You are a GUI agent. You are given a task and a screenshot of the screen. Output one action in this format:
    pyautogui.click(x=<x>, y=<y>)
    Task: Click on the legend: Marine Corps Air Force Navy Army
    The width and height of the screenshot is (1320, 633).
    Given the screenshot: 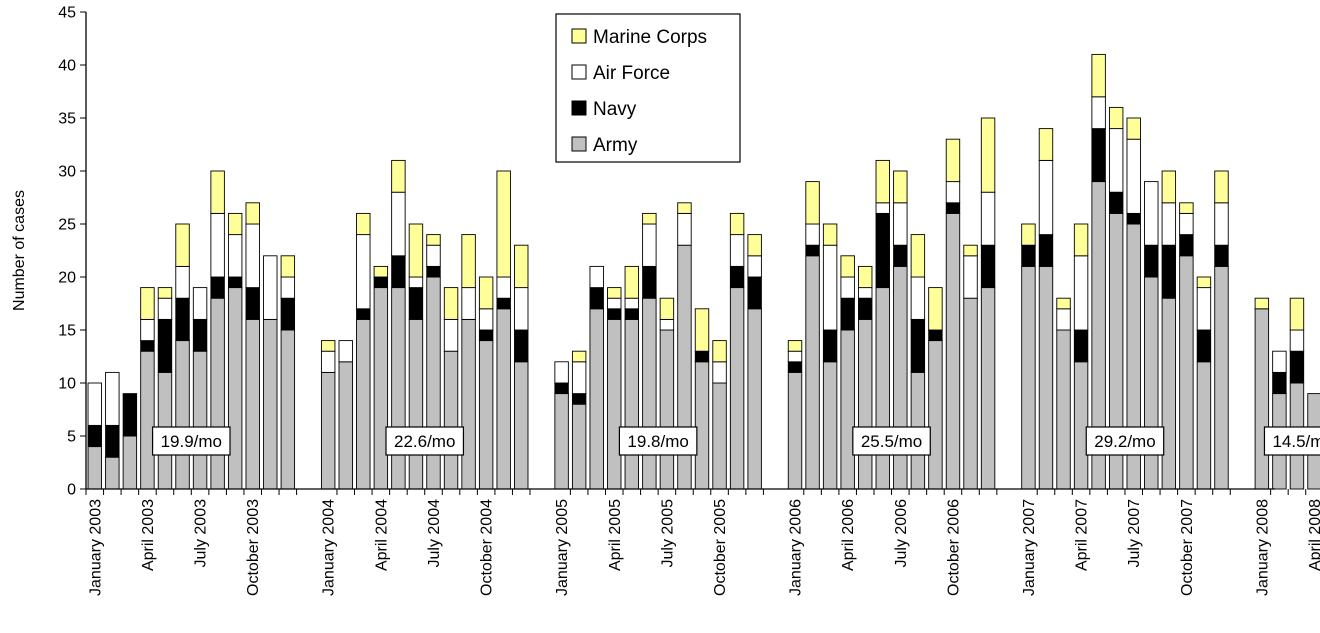 What is the action you would take?
    pyautogui.click(x=648, y=88)
    